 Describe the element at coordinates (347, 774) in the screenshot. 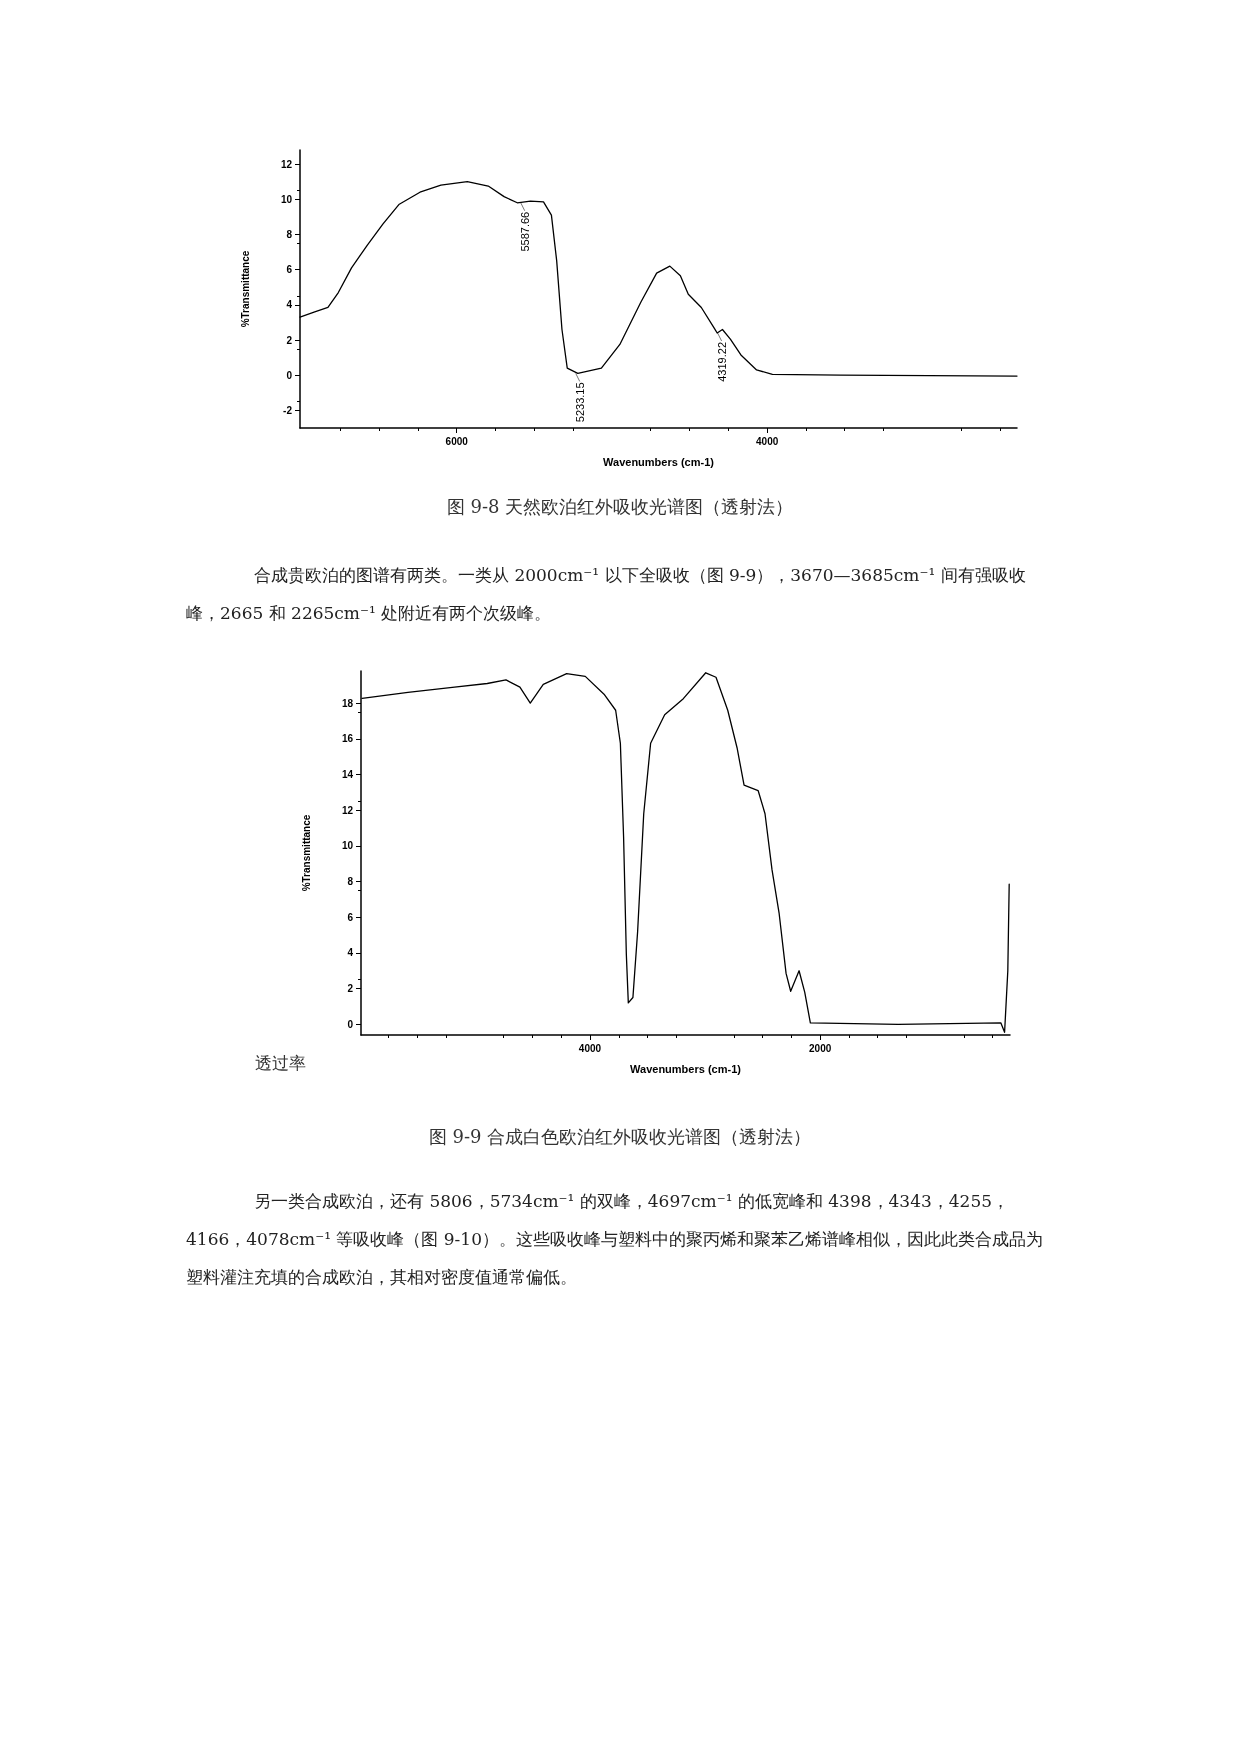

I see `y-tick-label: 14` at that location.